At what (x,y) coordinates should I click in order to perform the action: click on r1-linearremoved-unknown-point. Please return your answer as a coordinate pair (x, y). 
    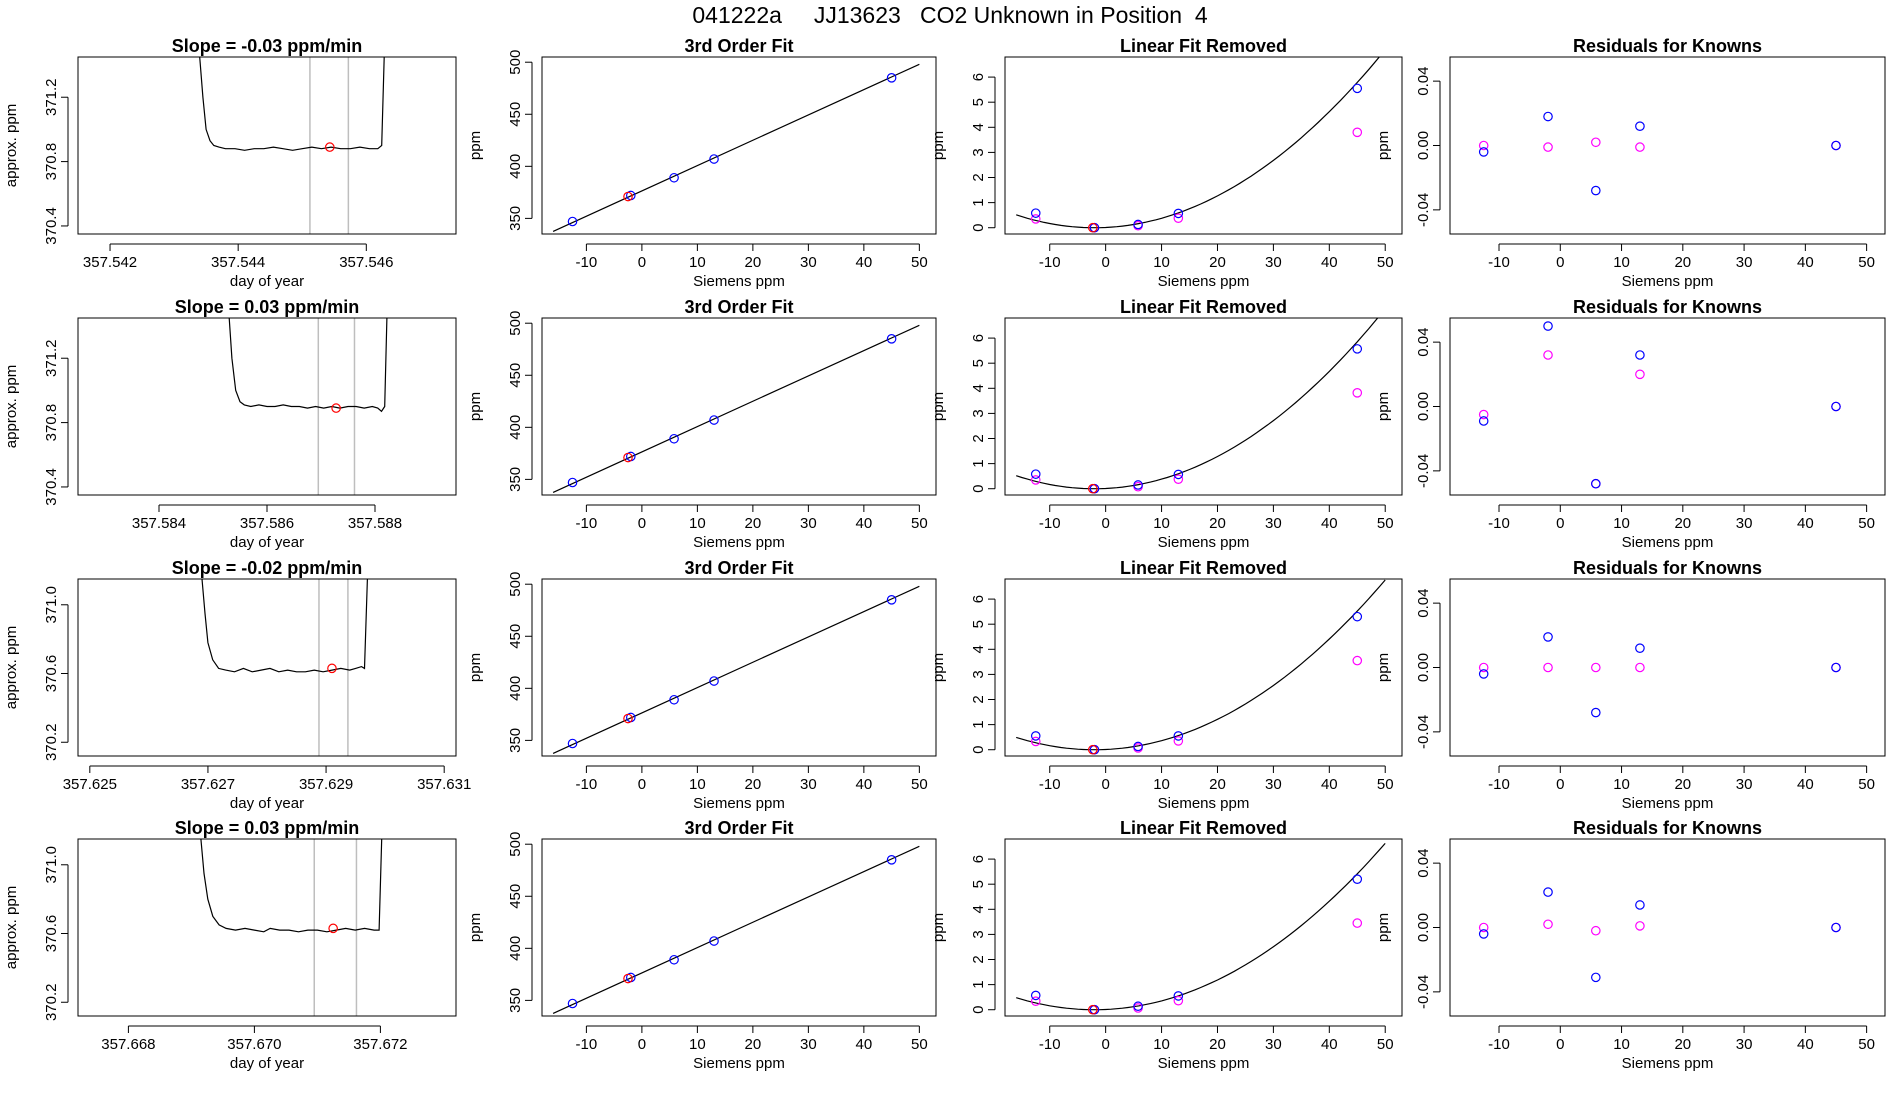
    Looking at the image, I should click on (1092, 488).